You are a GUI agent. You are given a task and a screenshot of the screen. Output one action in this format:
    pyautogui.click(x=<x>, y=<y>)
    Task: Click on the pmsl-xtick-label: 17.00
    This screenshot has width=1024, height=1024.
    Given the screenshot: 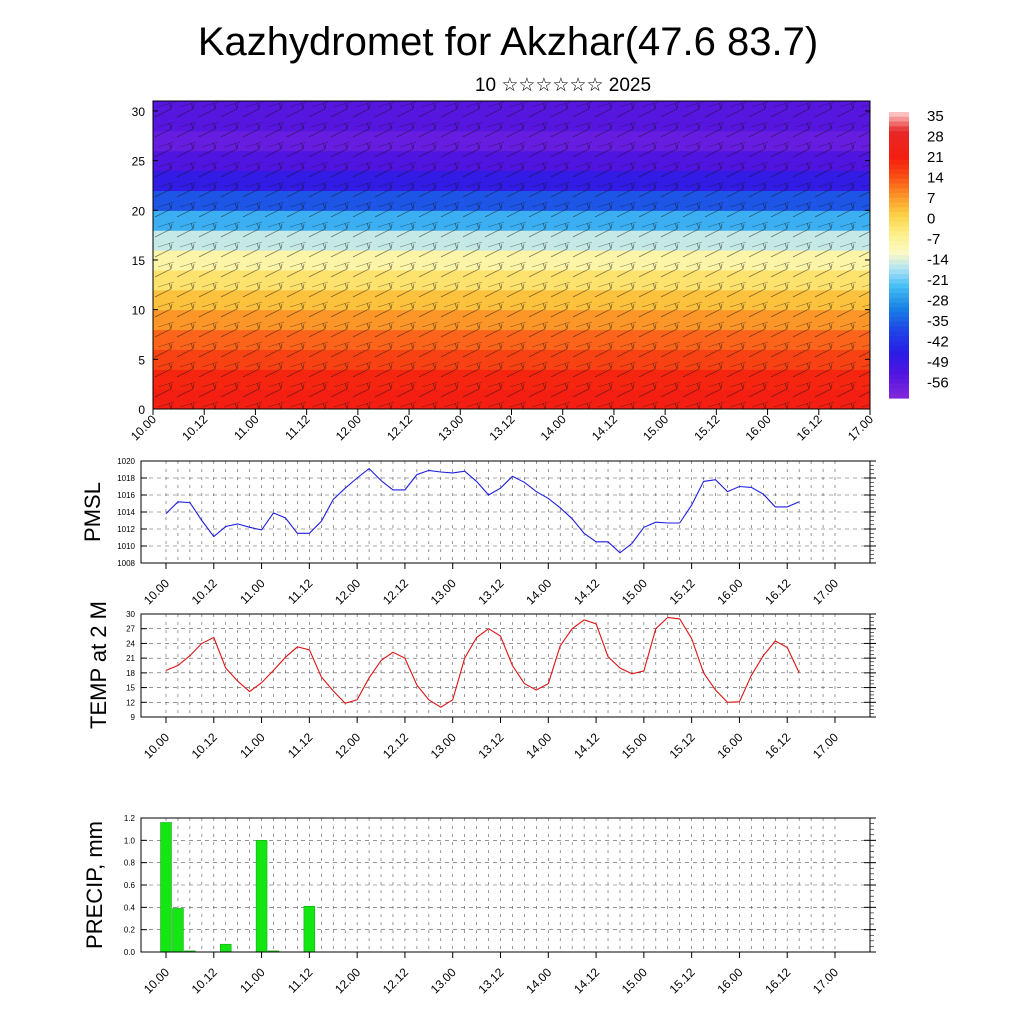 What is the action you would take?
    pyautogui.click(x=825, y=591)
    